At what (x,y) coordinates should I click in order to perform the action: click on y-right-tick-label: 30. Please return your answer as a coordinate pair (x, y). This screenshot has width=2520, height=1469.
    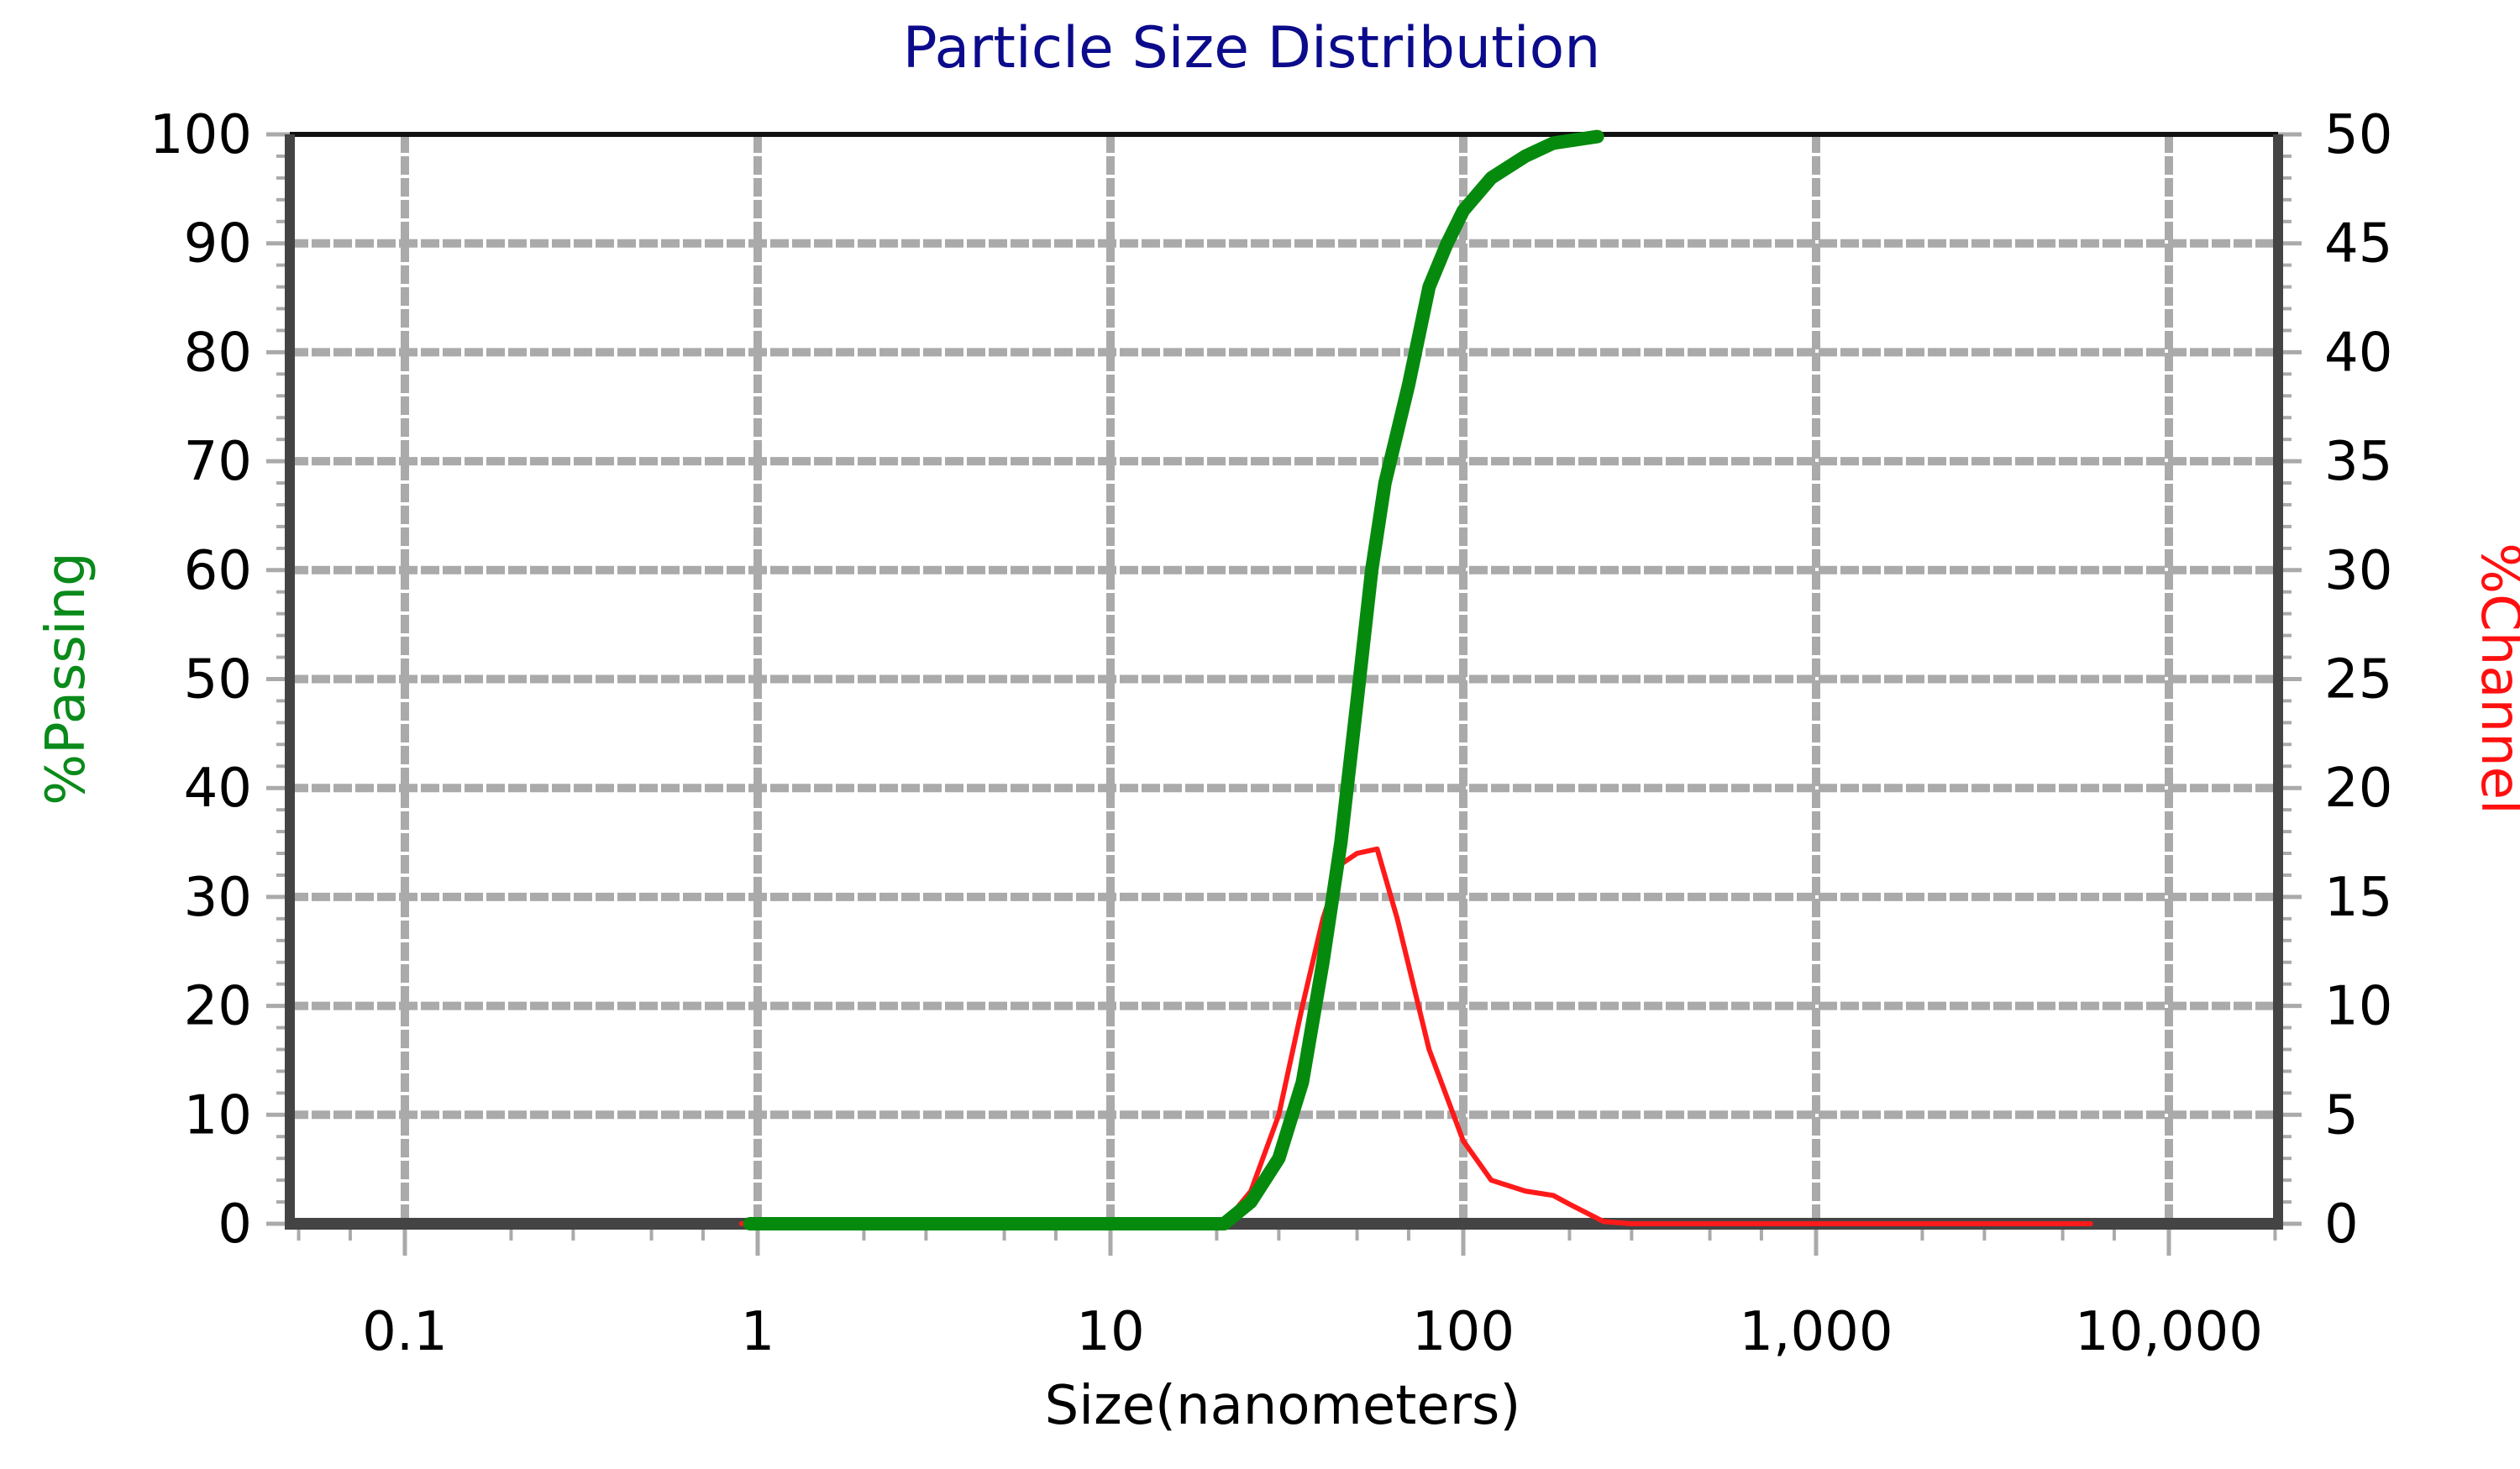
    Looking at the image, I should click on (2358, 571).